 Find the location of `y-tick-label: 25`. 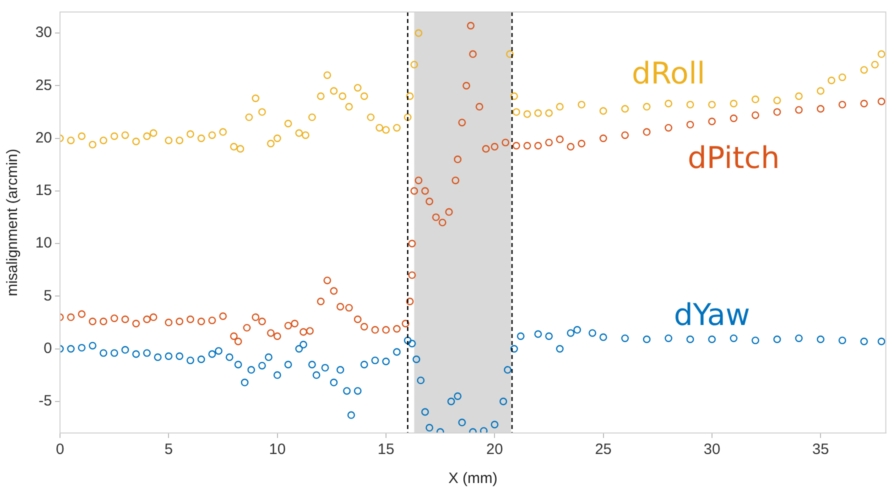

y-tick-label: 25 is located at coordinates (43, 85).